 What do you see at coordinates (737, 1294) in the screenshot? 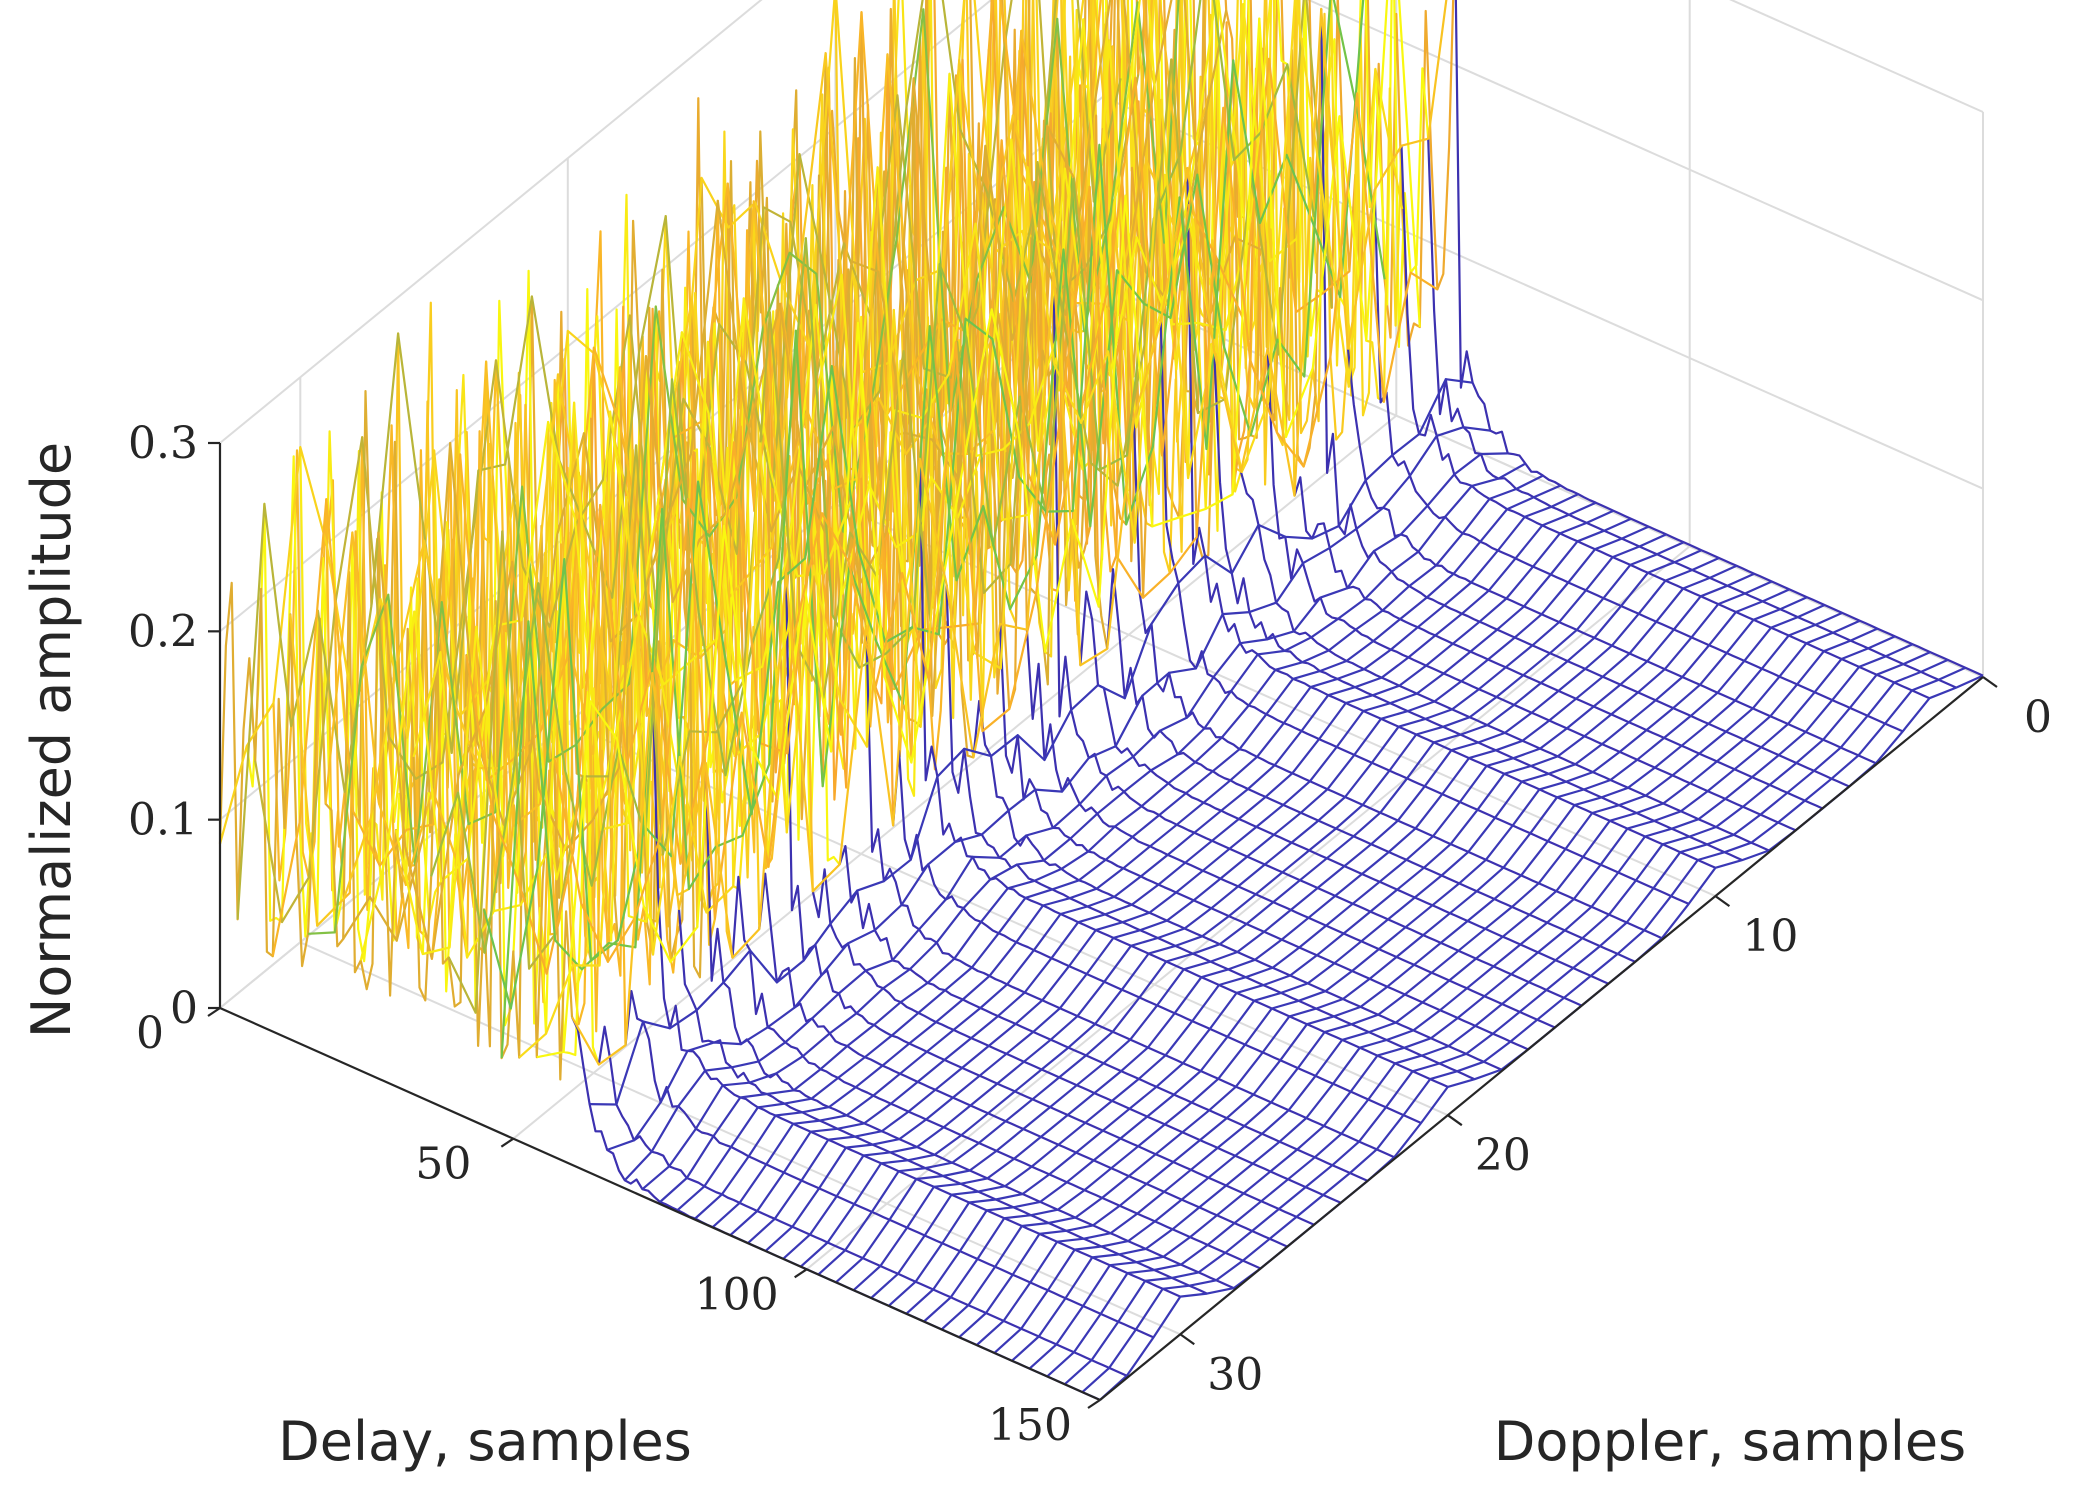
I see `x-tick-label-2: 100` at bounding box center [737, 1294].